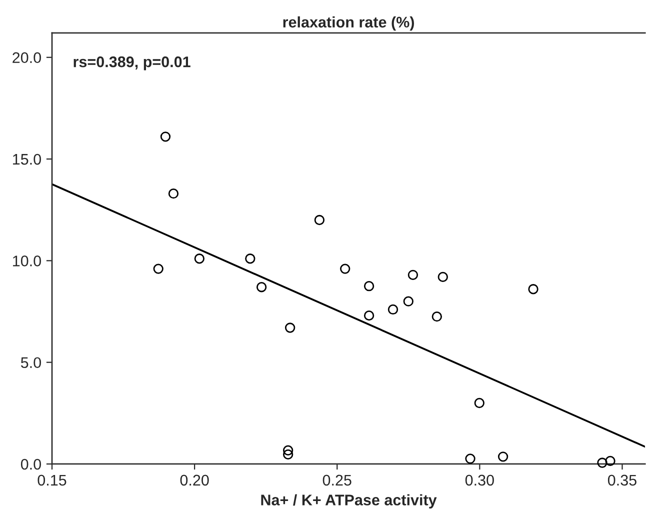  Describe the element at coordinates (52, 480) in the screenshot. I see `x-tick-label: 0.15` at that location.